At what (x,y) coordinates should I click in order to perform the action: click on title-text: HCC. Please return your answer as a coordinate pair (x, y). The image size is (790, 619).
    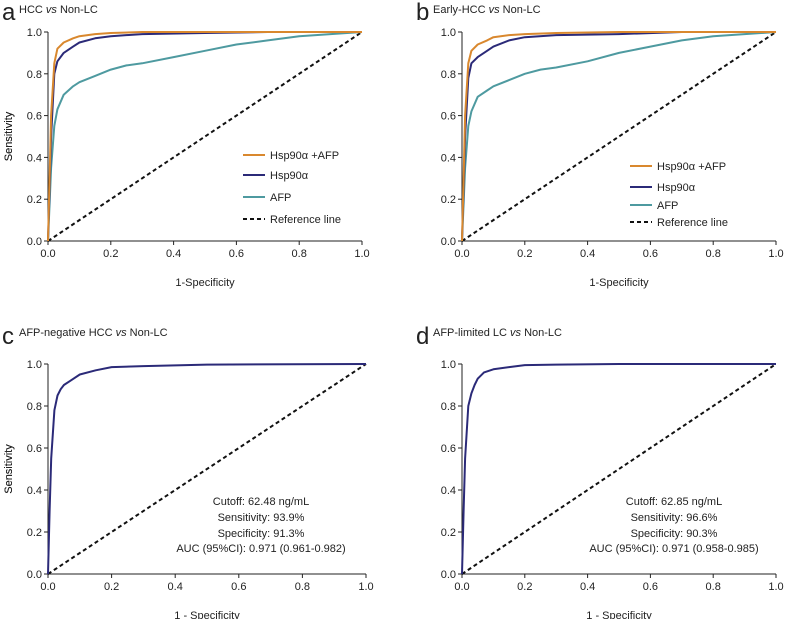
    Looking at the image, I should click on (32, 10).